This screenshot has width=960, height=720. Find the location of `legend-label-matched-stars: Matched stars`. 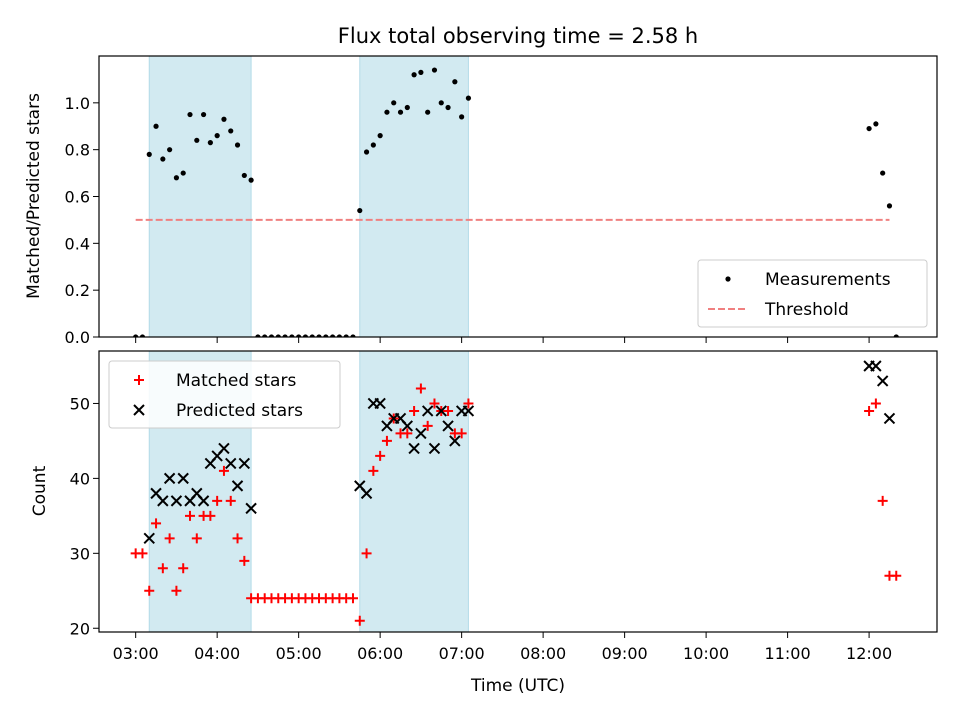

legend-label-matched-stars: Matched stars is located at coordinates (236, 381).